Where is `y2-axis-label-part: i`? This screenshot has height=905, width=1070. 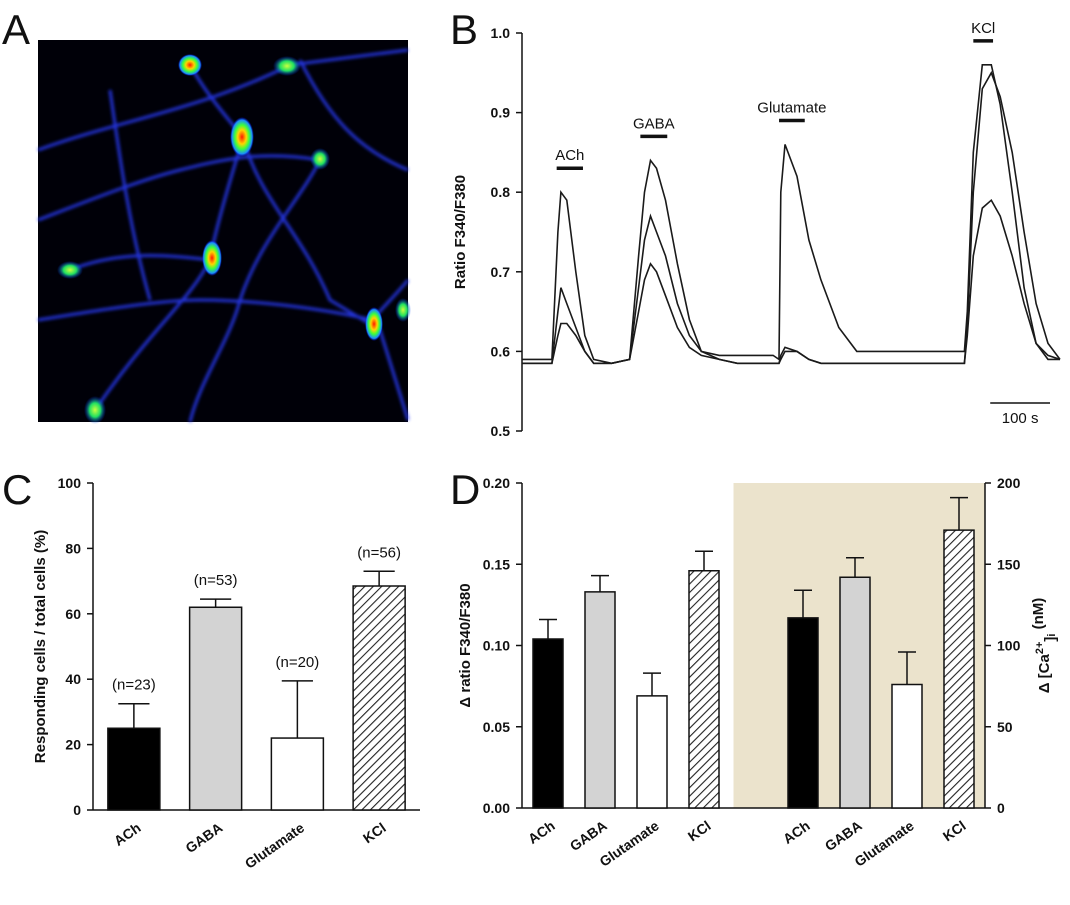 y2-axis-label-part: i is located at coordinates (1052, 635).